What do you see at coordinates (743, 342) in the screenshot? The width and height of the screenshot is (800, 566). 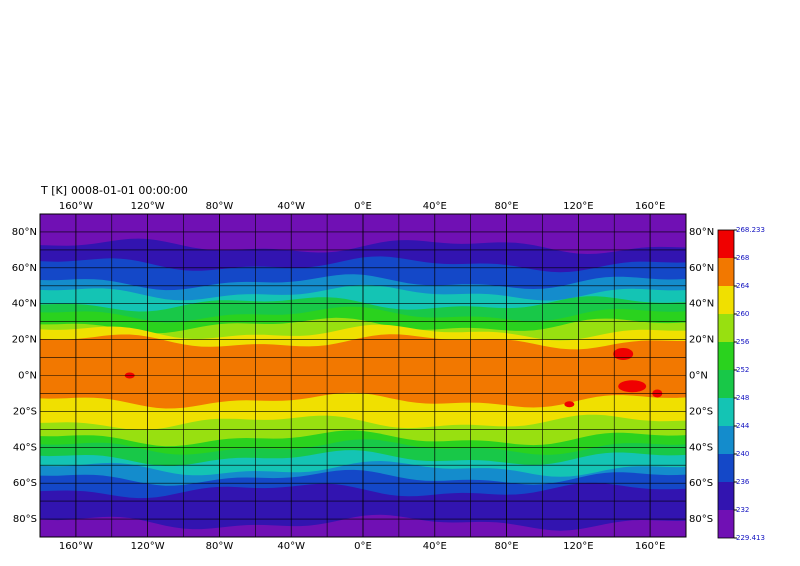 I see `colorbar-label: 256` at bounding box center [743, 342].